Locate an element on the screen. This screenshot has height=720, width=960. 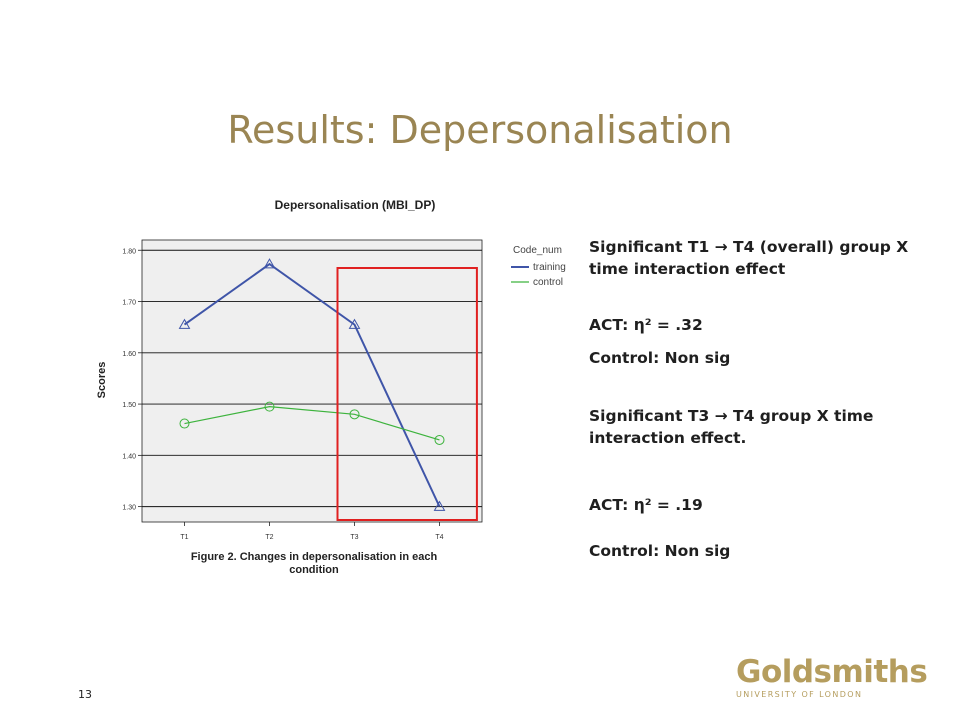
finding-act-effect-size-1: ACT: η² = .32 is located at coordinates (646, 325).